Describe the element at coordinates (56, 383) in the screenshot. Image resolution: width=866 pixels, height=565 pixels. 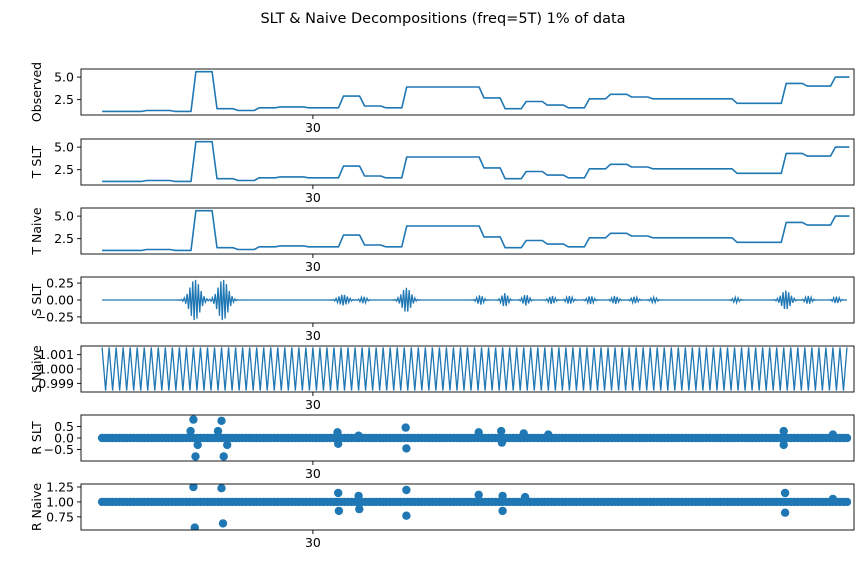
I see `y-tick-label: 0.999` at that location.